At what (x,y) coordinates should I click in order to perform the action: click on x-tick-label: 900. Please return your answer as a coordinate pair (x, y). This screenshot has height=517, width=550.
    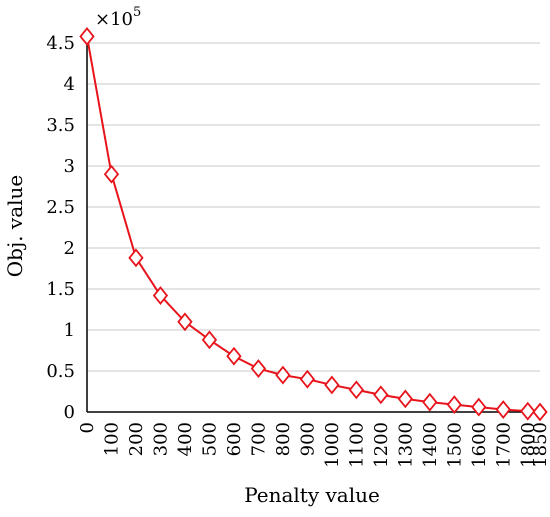
    Looking at the image, I should click on (307, 439).